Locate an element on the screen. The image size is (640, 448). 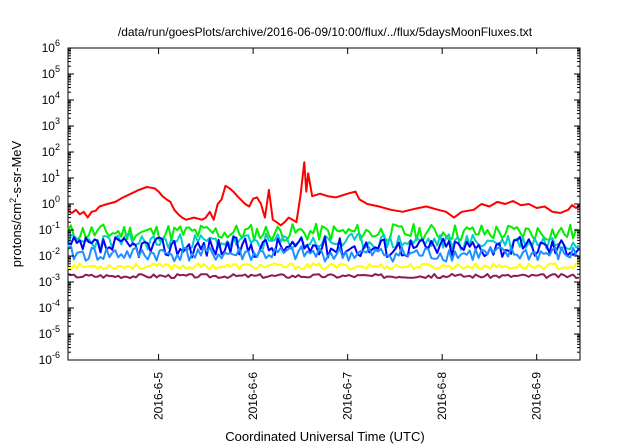
y-tick-label: 10⁻⁴ is located at coordinates (49, 306).